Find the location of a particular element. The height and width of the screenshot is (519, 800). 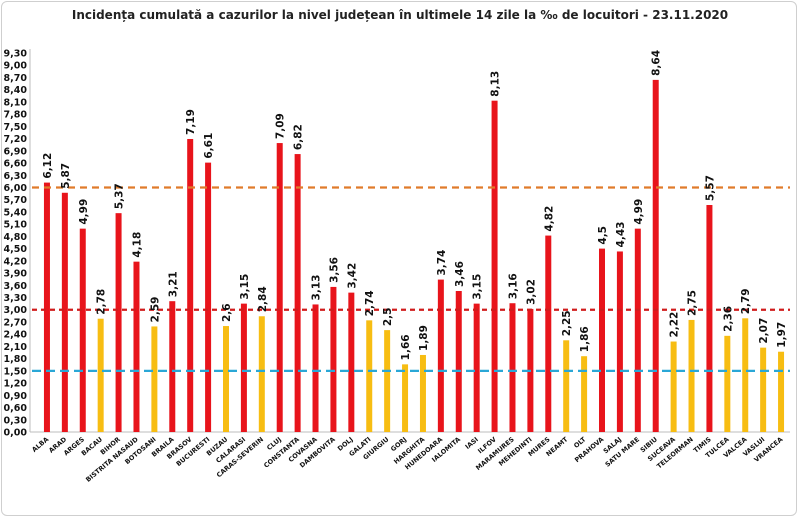

y-tick-label: 2,10 is located at coordinates (16, 347).